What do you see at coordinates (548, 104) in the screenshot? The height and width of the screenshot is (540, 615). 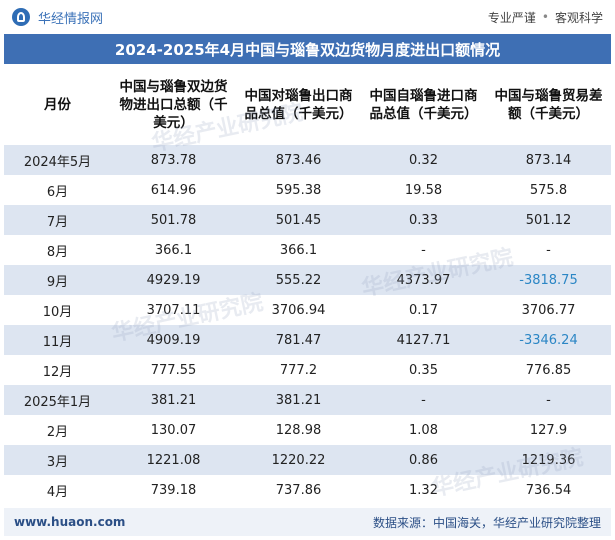 I see `column-header-balance: 中国与瑙鲁贸易差额（千美元）` at bounding box center [548, 104].